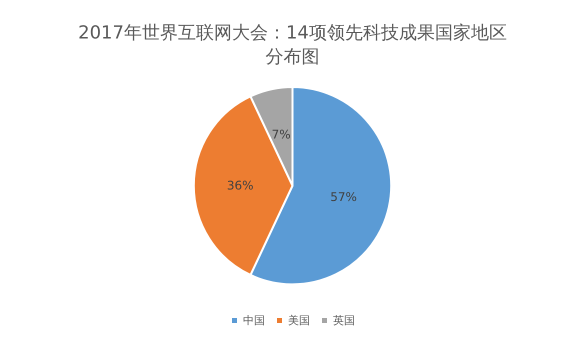 The image size is (585, 345). I want to click on chart-title: 2017年世界互联网大会：14项领先科技成果国家地区分布图, so click(292, 45).